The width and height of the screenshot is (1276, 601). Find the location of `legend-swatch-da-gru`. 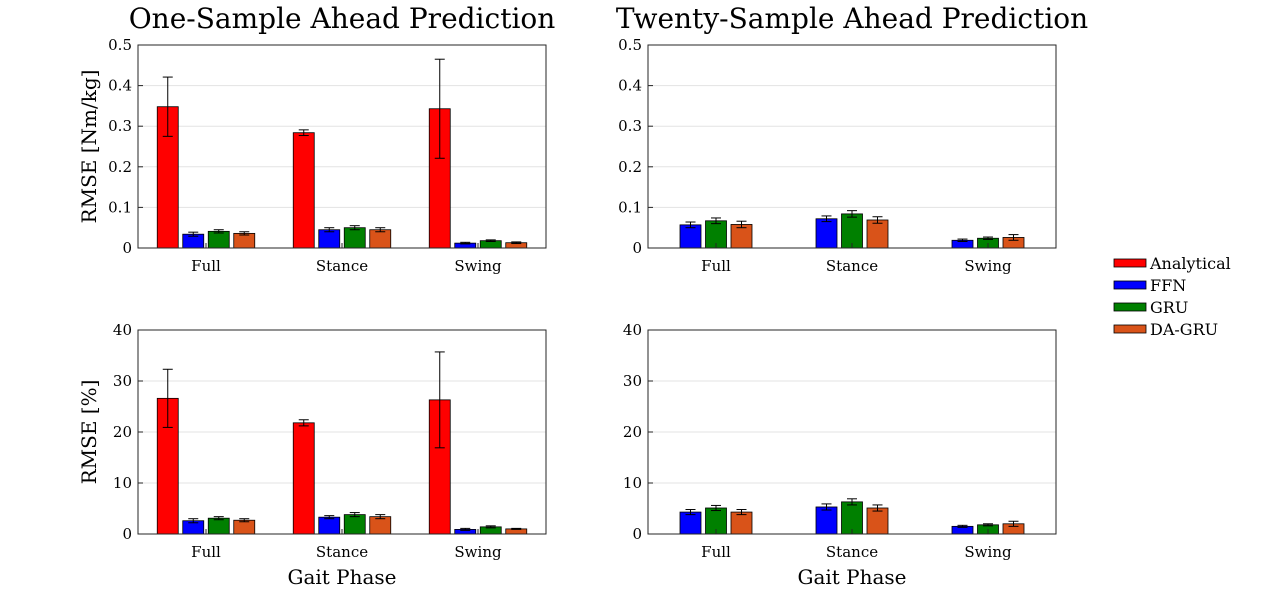

legend-swatch-da-gru is located at coordinates (1130, 329).